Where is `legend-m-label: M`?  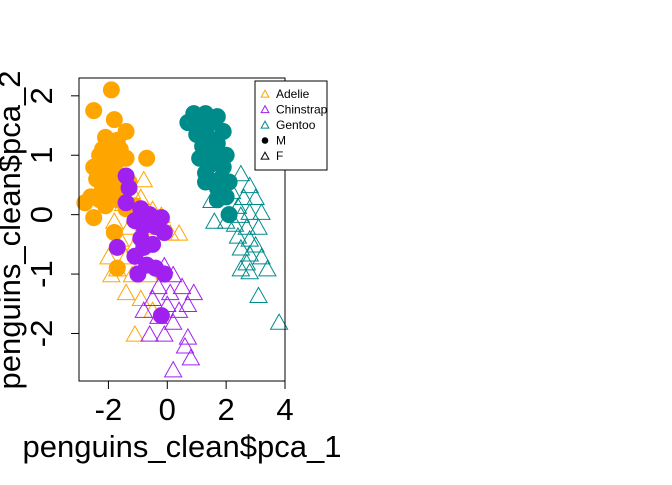 legend-m-label: M is located at coordinates (281, 141).